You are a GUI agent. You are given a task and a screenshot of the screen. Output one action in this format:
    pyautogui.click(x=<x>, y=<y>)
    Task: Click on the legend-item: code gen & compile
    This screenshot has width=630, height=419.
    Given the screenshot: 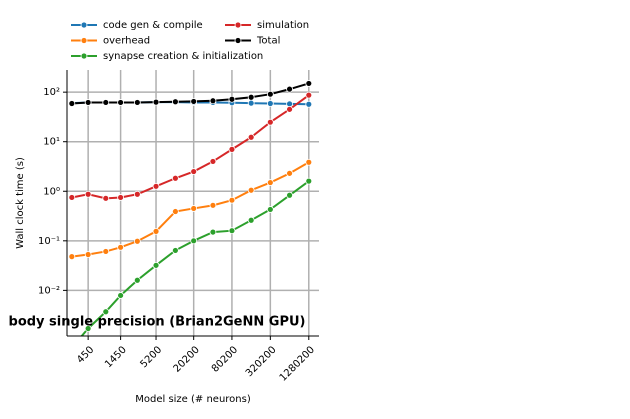 What is the action you would take?
    pyautogui.click(x=137, y=25)
    